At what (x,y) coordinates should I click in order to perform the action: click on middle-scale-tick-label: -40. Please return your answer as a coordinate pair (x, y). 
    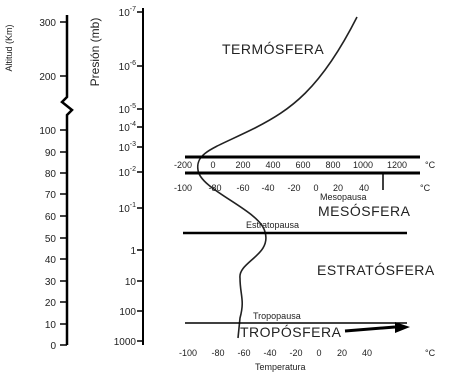
    Looking at the image, I should click on (267, 188).